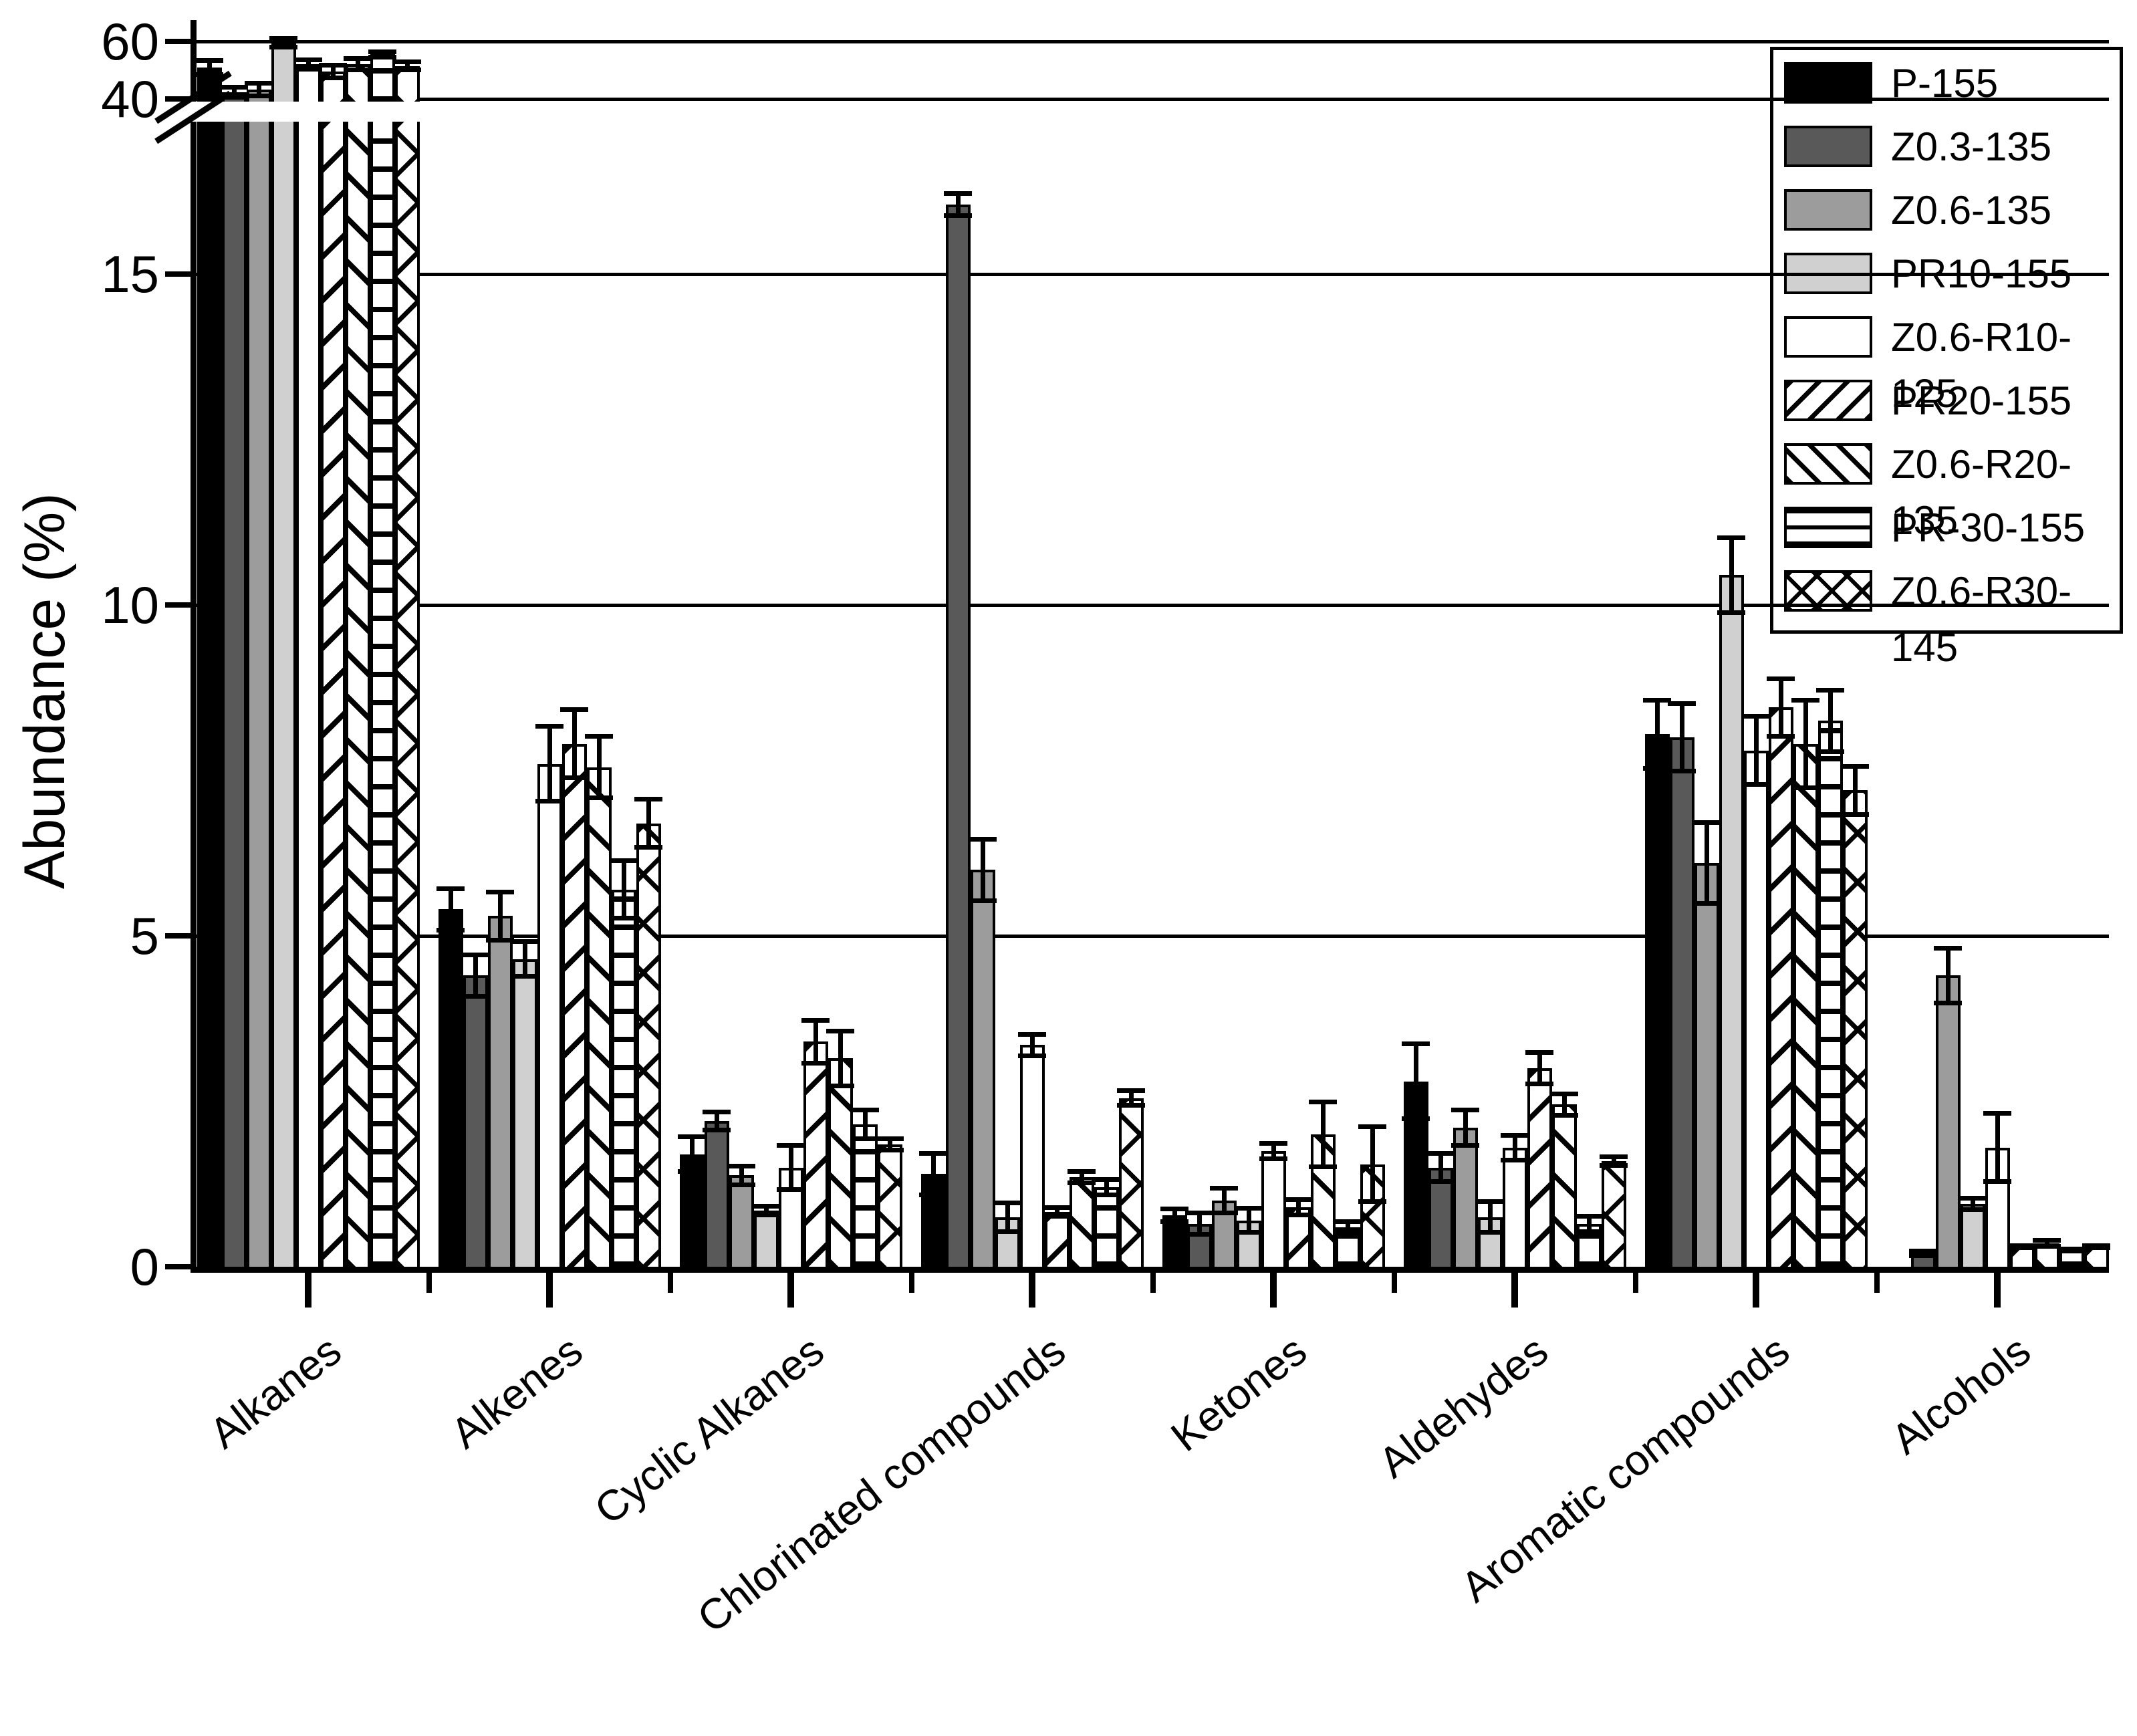  I want to click on x-category-label: Ketones, so click(1238, 1393).